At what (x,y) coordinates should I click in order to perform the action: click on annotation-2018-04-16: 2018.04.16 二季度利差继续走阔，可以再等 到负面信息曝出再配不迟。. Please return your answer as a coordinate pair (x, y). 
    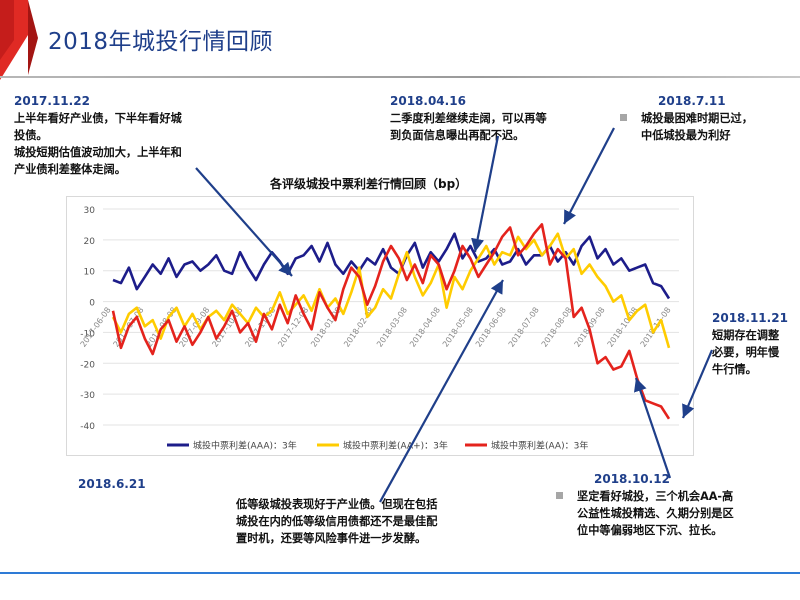
    Looking at the image, I should click on (468, 118).